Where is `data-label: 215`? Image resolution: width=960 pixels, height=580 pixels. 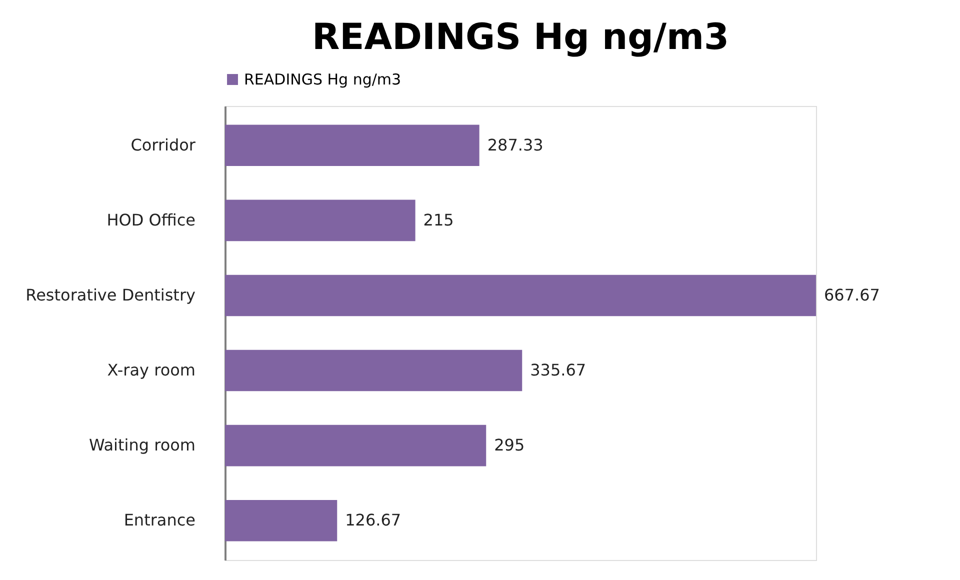 data-label: 215 is located at coordinates (438, 220).